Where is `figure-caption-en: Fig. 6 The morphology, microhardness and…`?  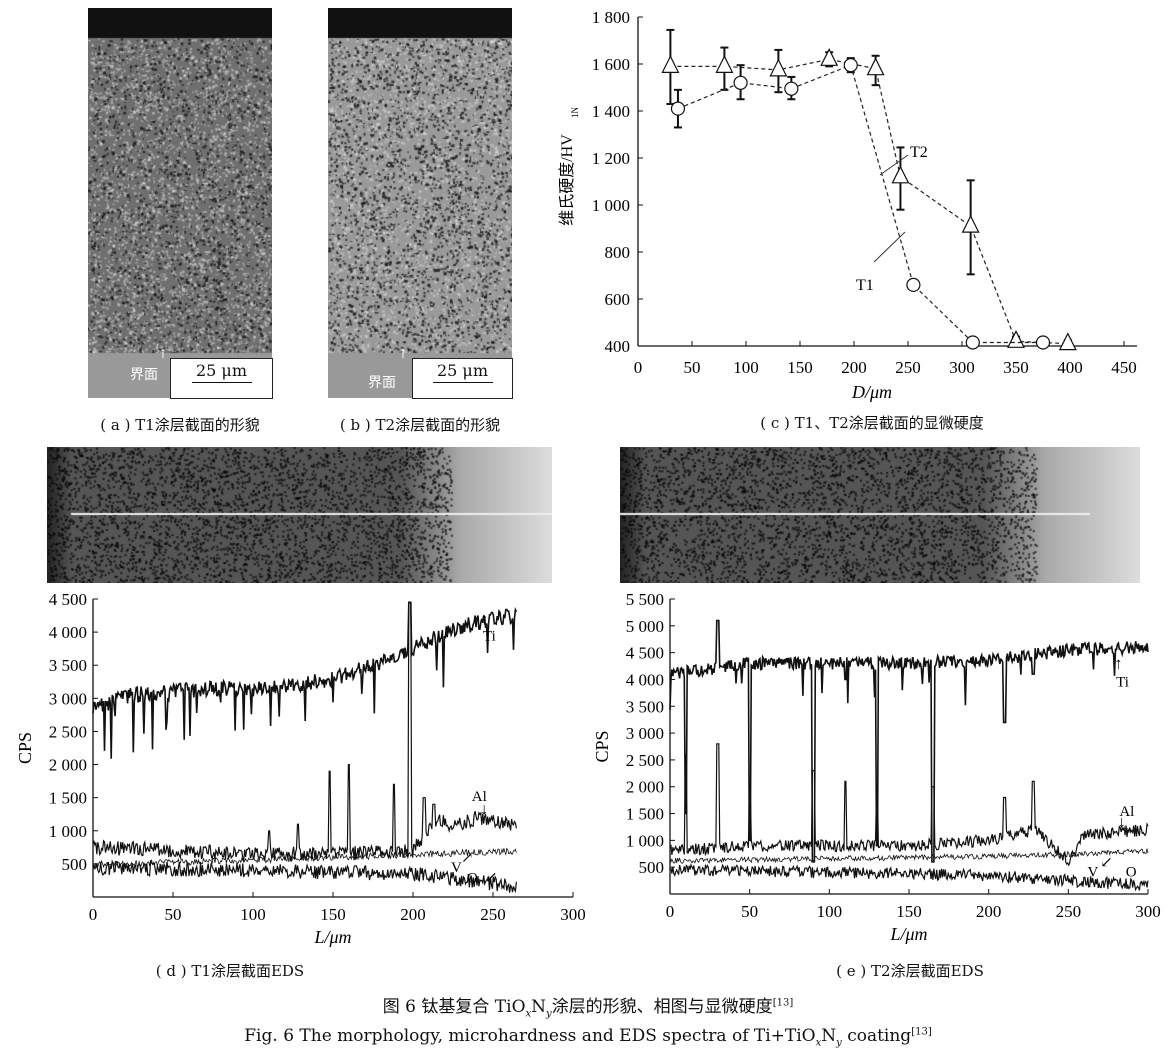
figure-caption-en: Fig. 6 The morphology, microhardness and… is located at coordinates (588, 1037).